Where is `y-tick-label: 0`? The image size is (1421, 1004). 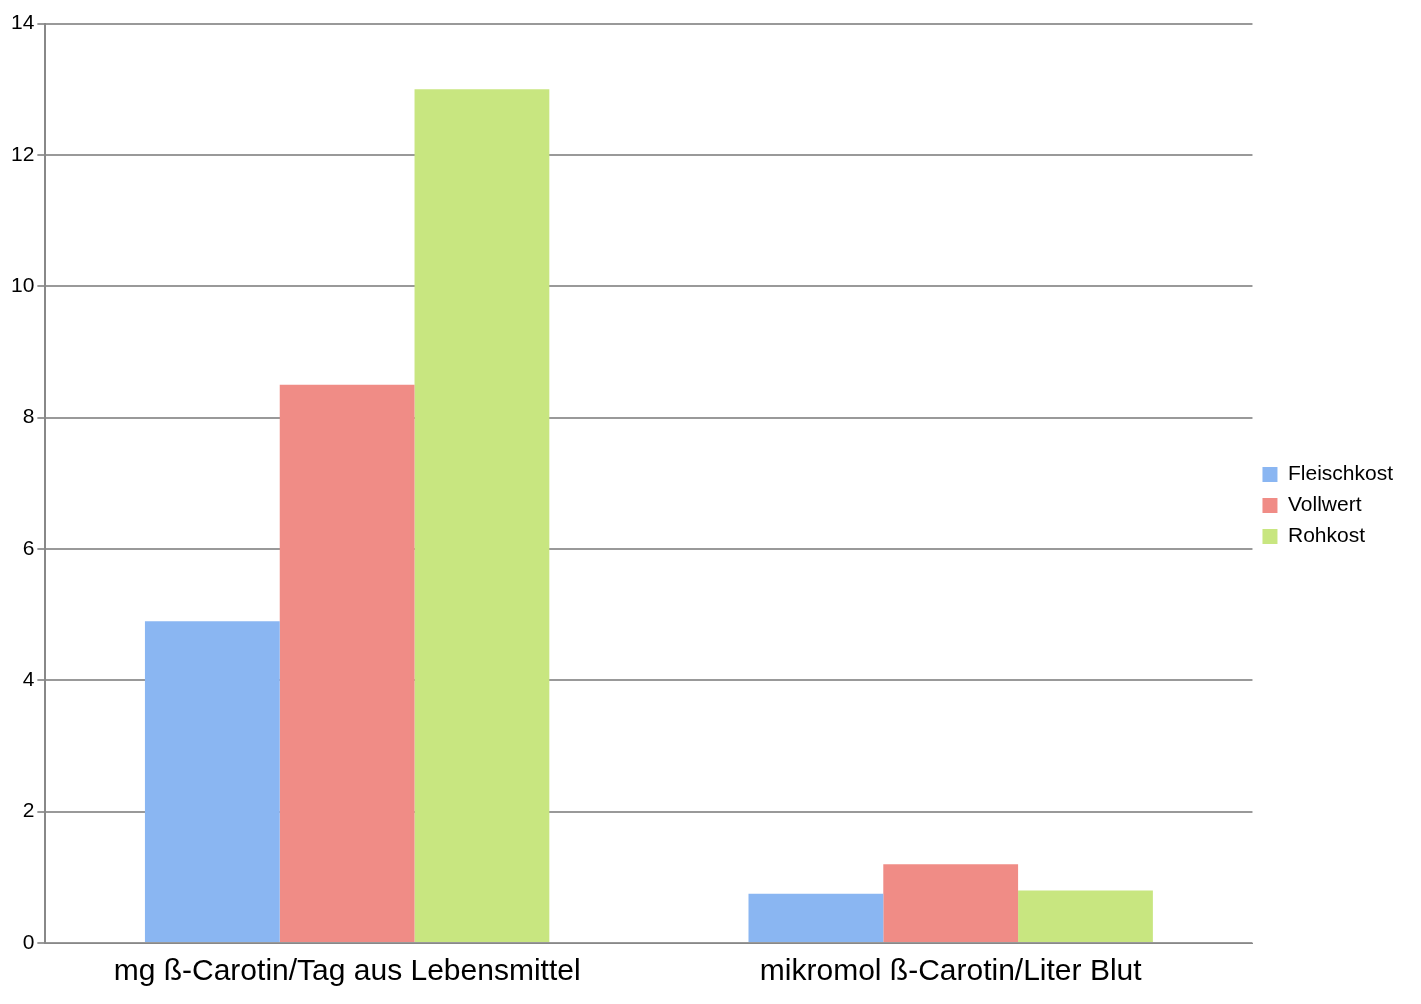
y-tick-label: 0 is located at coordinates (28, 941).